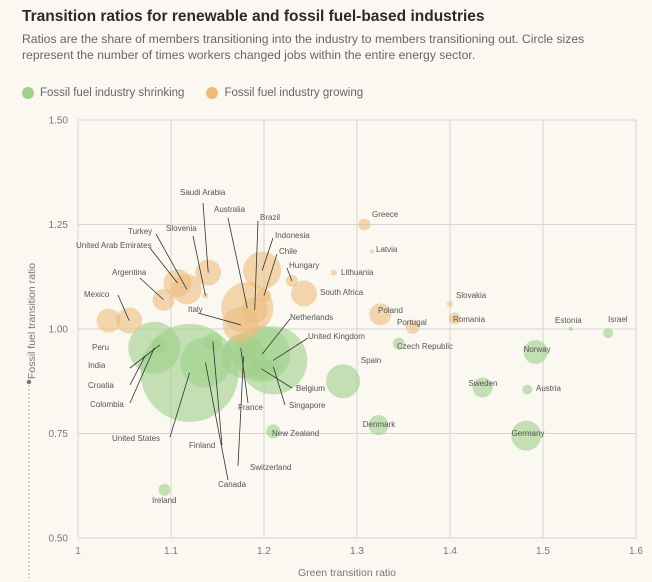  I want to click on x-tick-label: 1.2, so click(264, 551).